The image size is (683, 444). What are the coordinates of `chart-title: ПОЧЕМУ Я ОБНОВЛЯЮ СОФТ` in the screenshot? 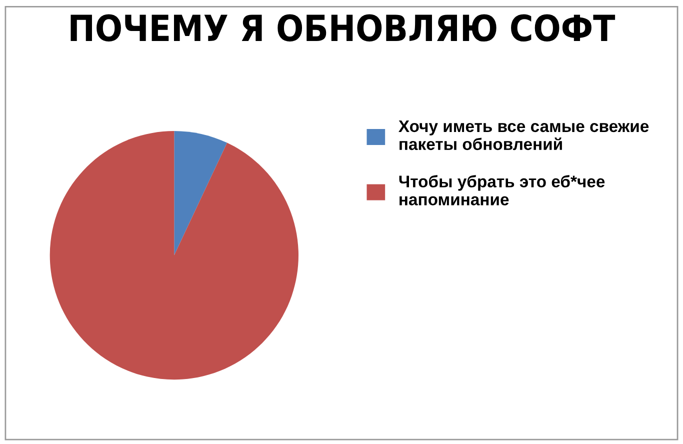 It's located at (343, 28).